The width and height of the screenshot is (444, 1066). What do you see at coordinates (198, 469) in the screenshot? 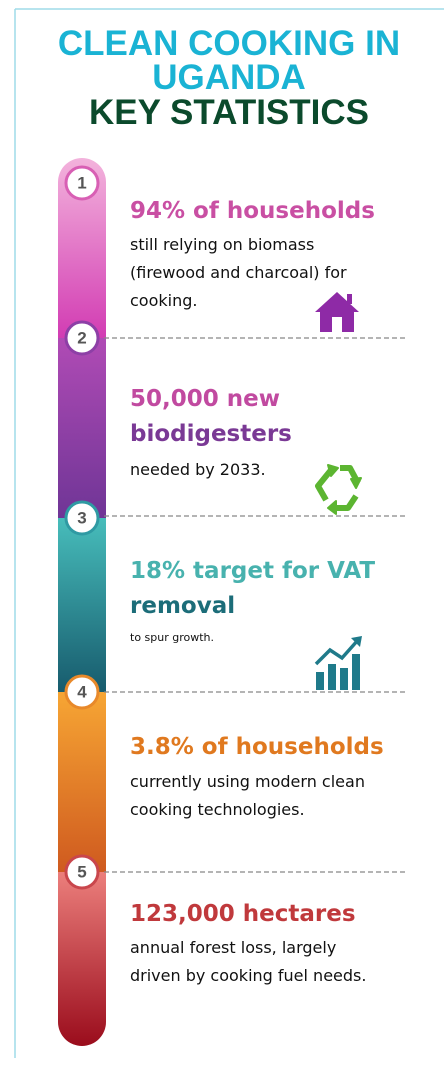
I see `description: needed by 2033.` at bounding box center [198, 469].